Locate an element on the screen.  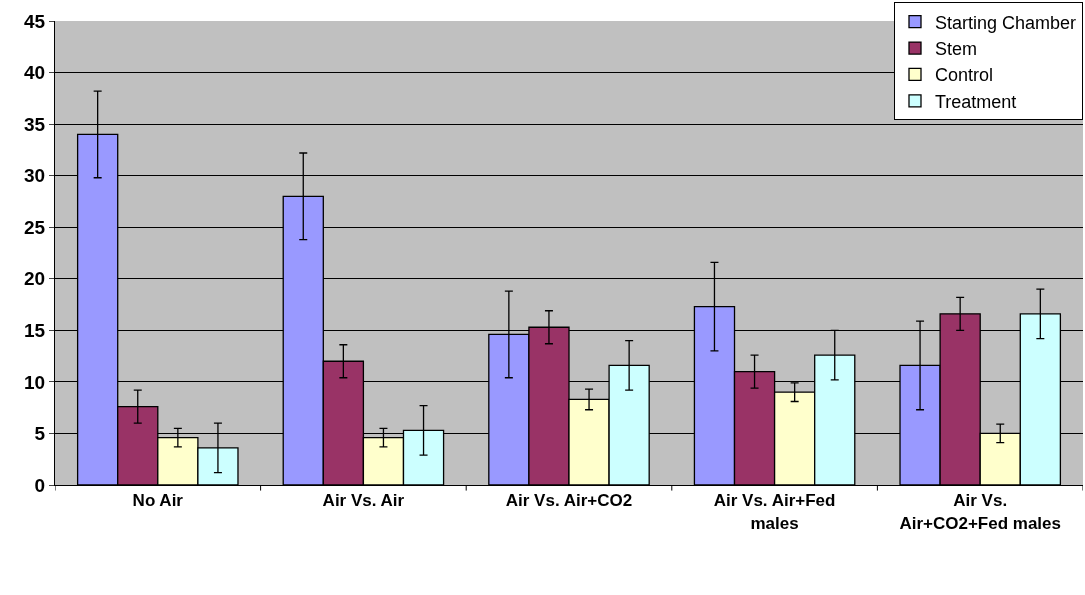
y-tick-label: 40 is located at coordinates (35, 73).